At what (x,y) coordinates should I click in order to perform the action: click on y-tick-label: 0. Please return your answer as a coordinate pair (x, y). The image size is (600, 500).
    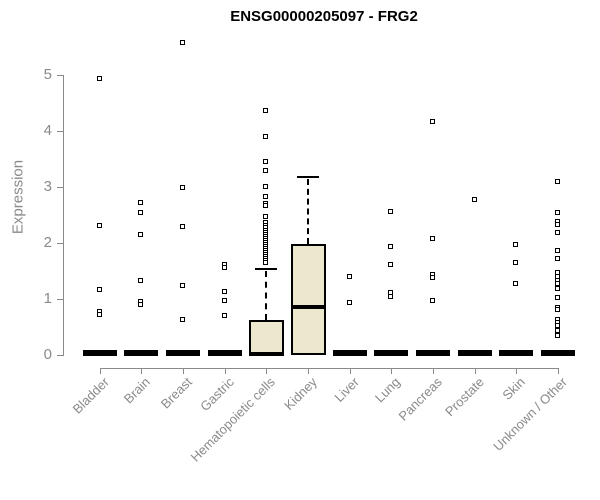
    Looking at the image, I should click on (47, 354).